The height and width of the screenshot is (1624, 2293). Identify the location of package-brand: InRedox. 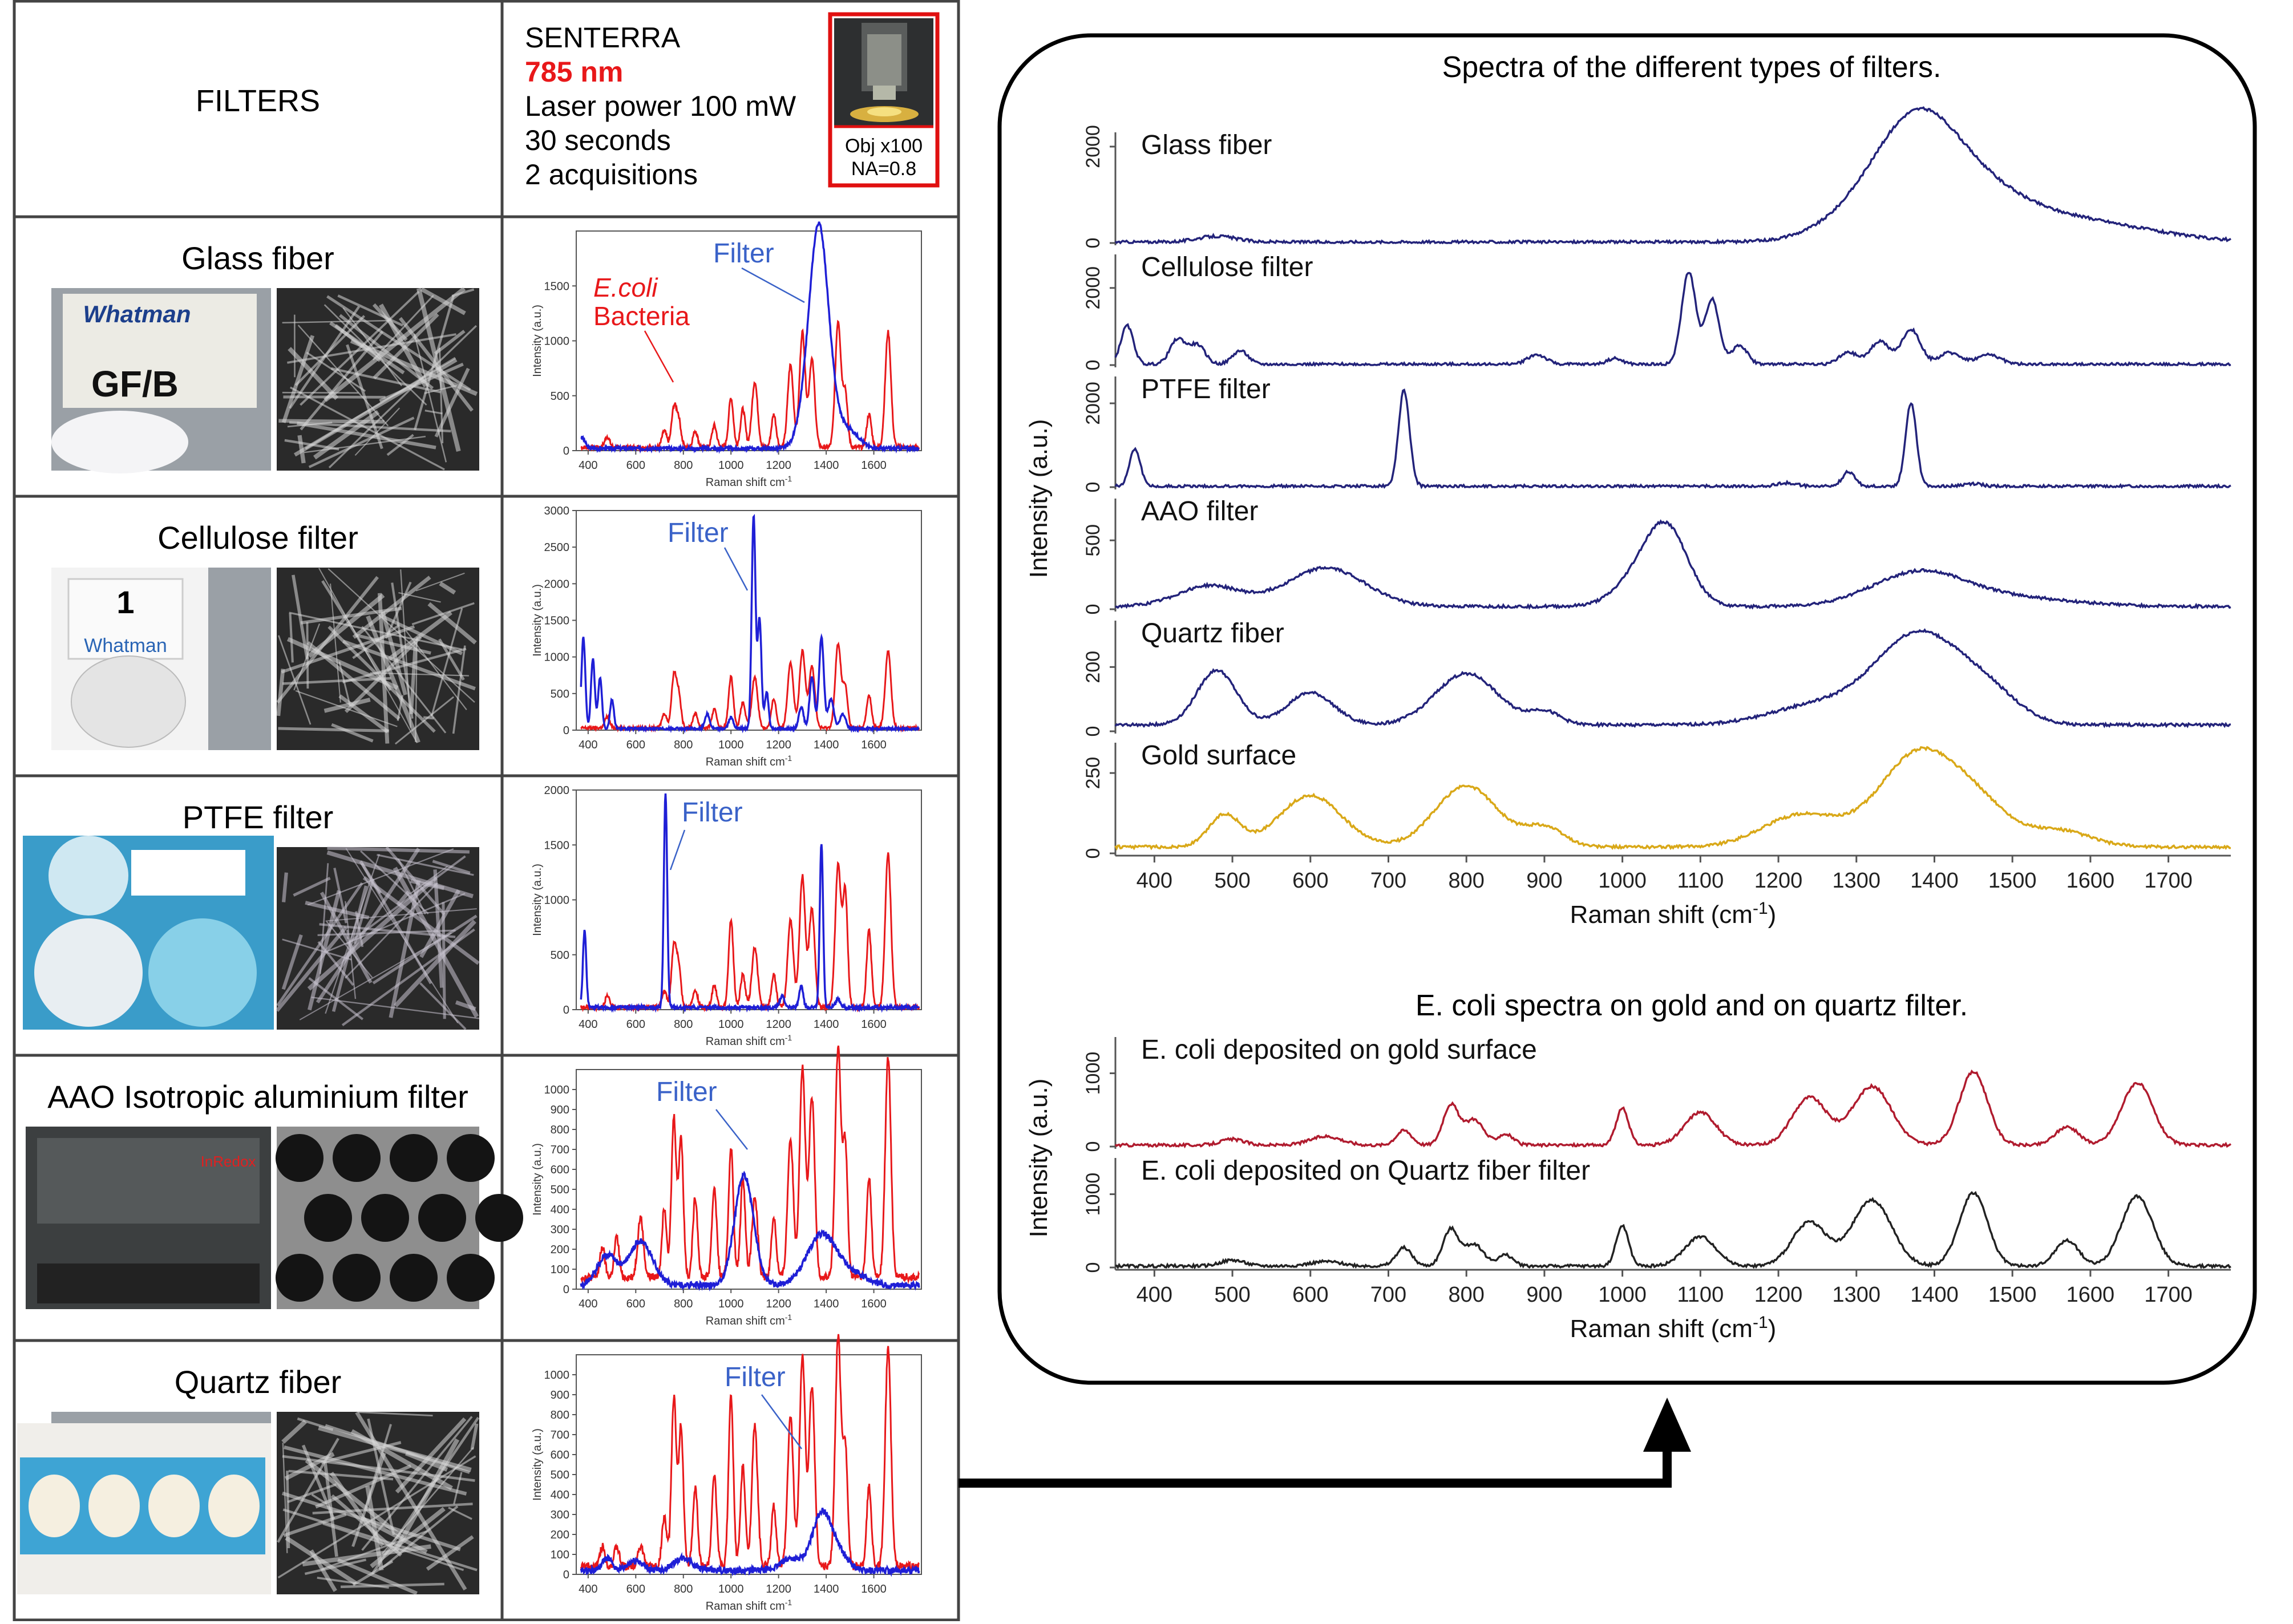
(229, 1162).